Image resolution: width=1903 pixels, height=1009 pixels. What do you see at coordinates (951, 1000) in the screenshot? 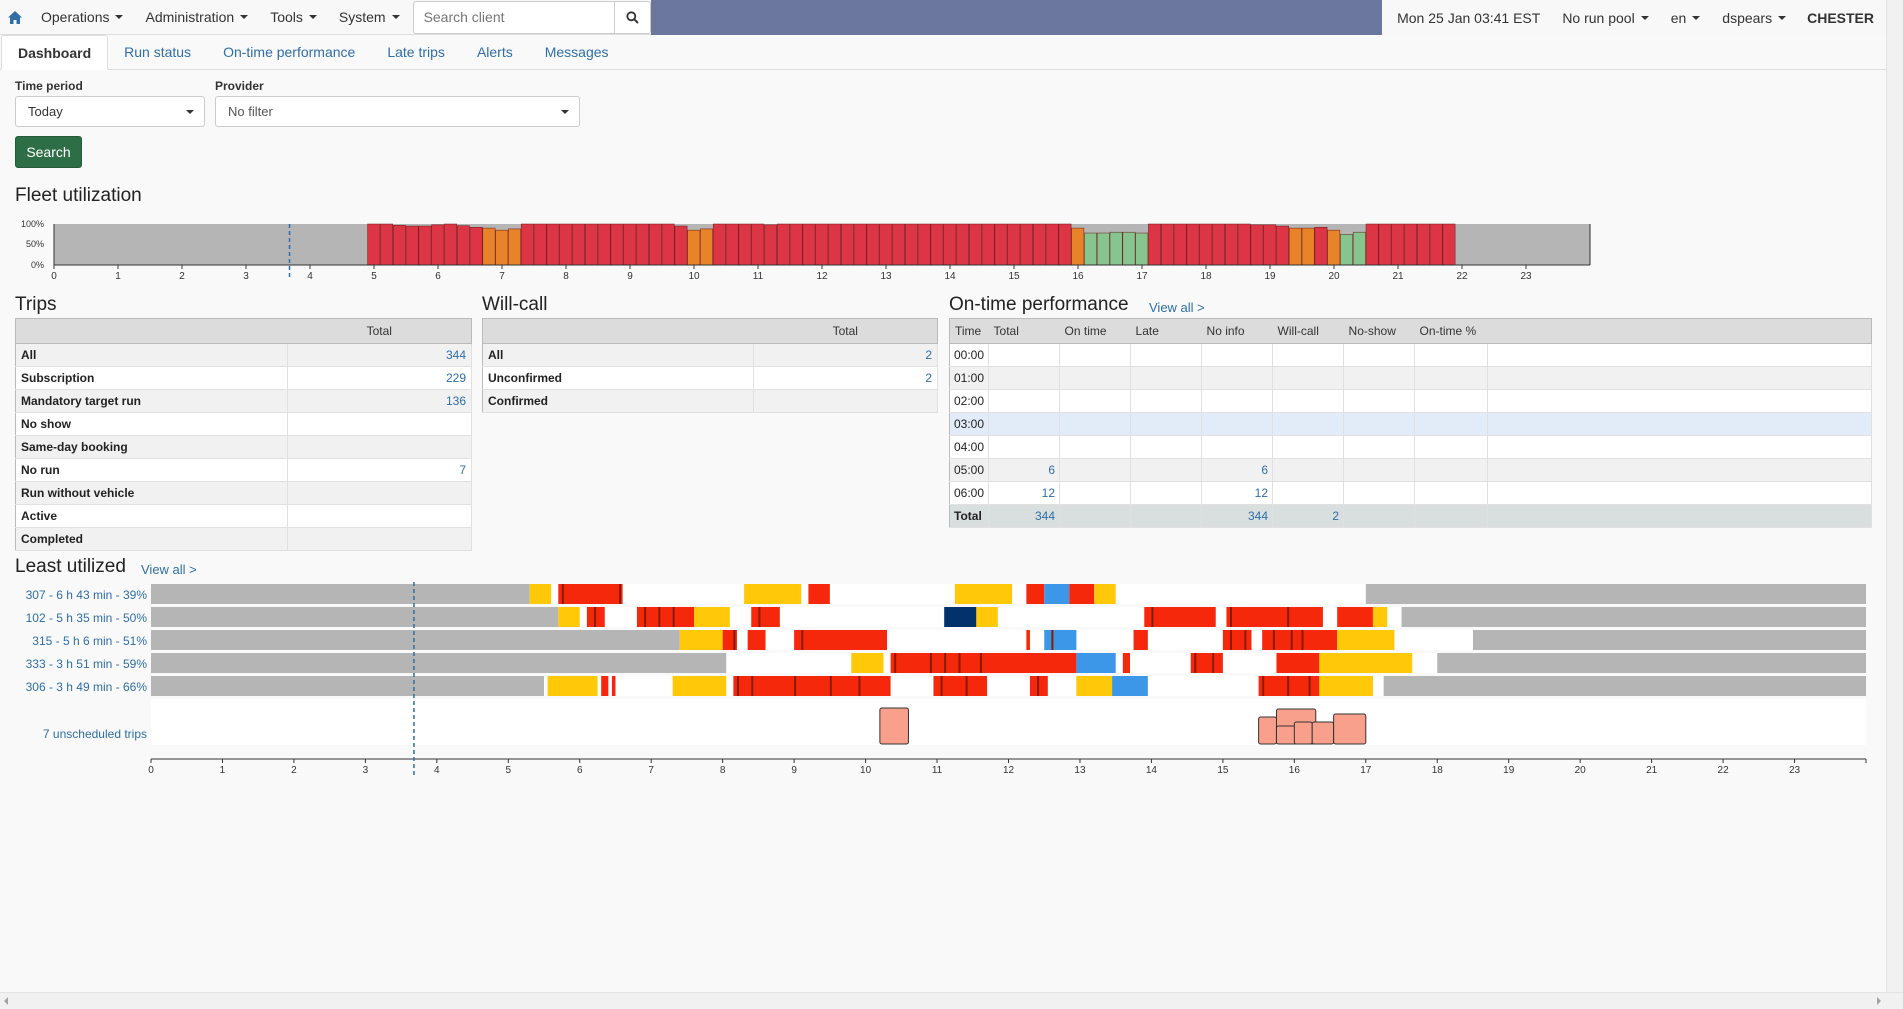
I see `horizontal-scrollbar` at bounding box center [951, 1000].